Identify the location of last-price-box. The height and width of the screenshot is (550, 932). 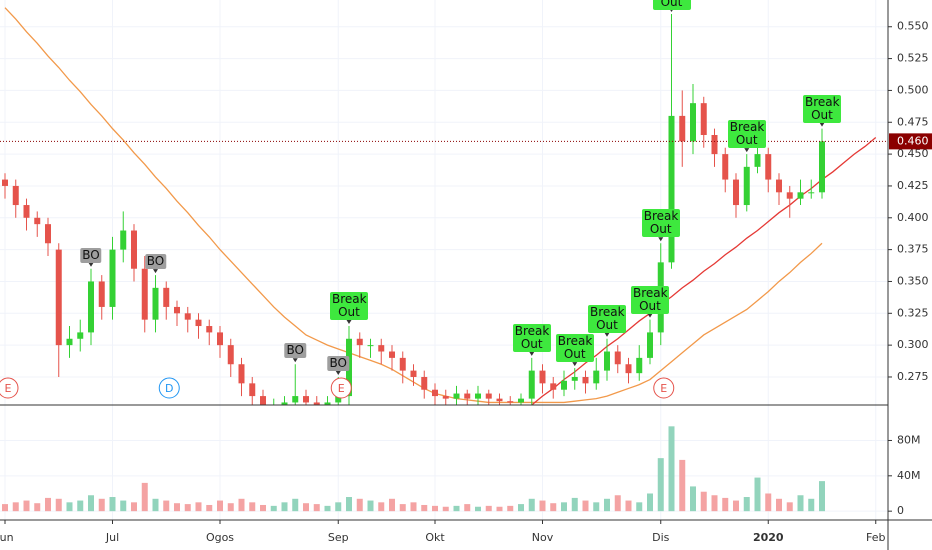
(910, 141).